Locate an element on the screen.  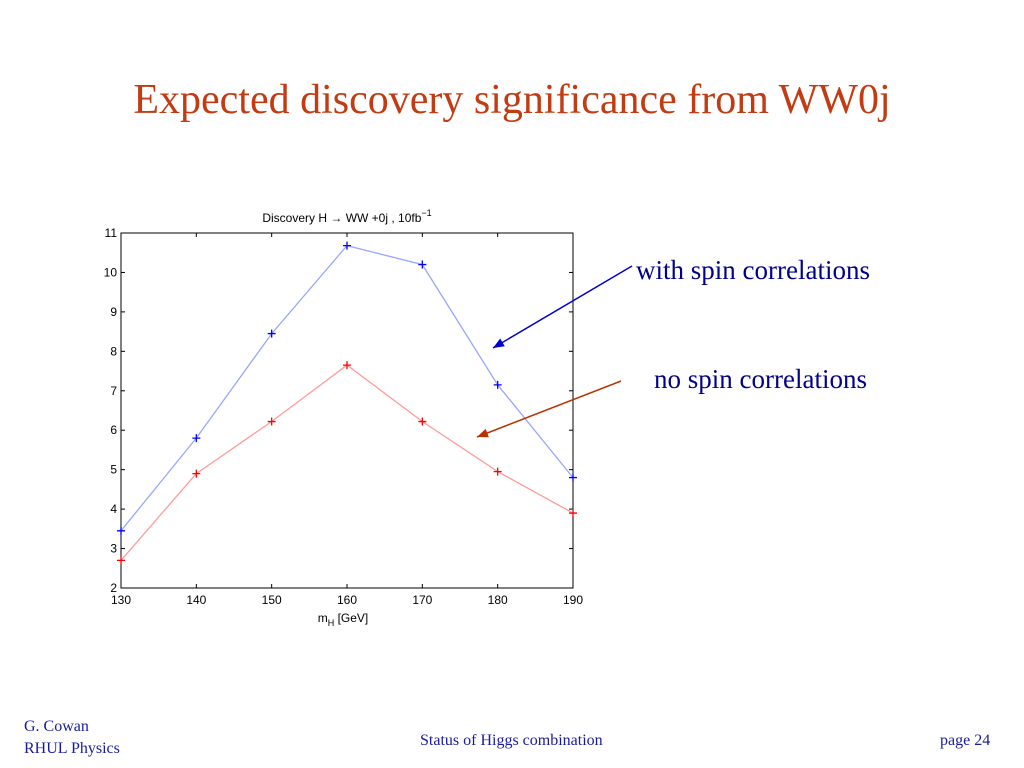
footer-author-name: G. Cowan is located at coordinates (56, 726).